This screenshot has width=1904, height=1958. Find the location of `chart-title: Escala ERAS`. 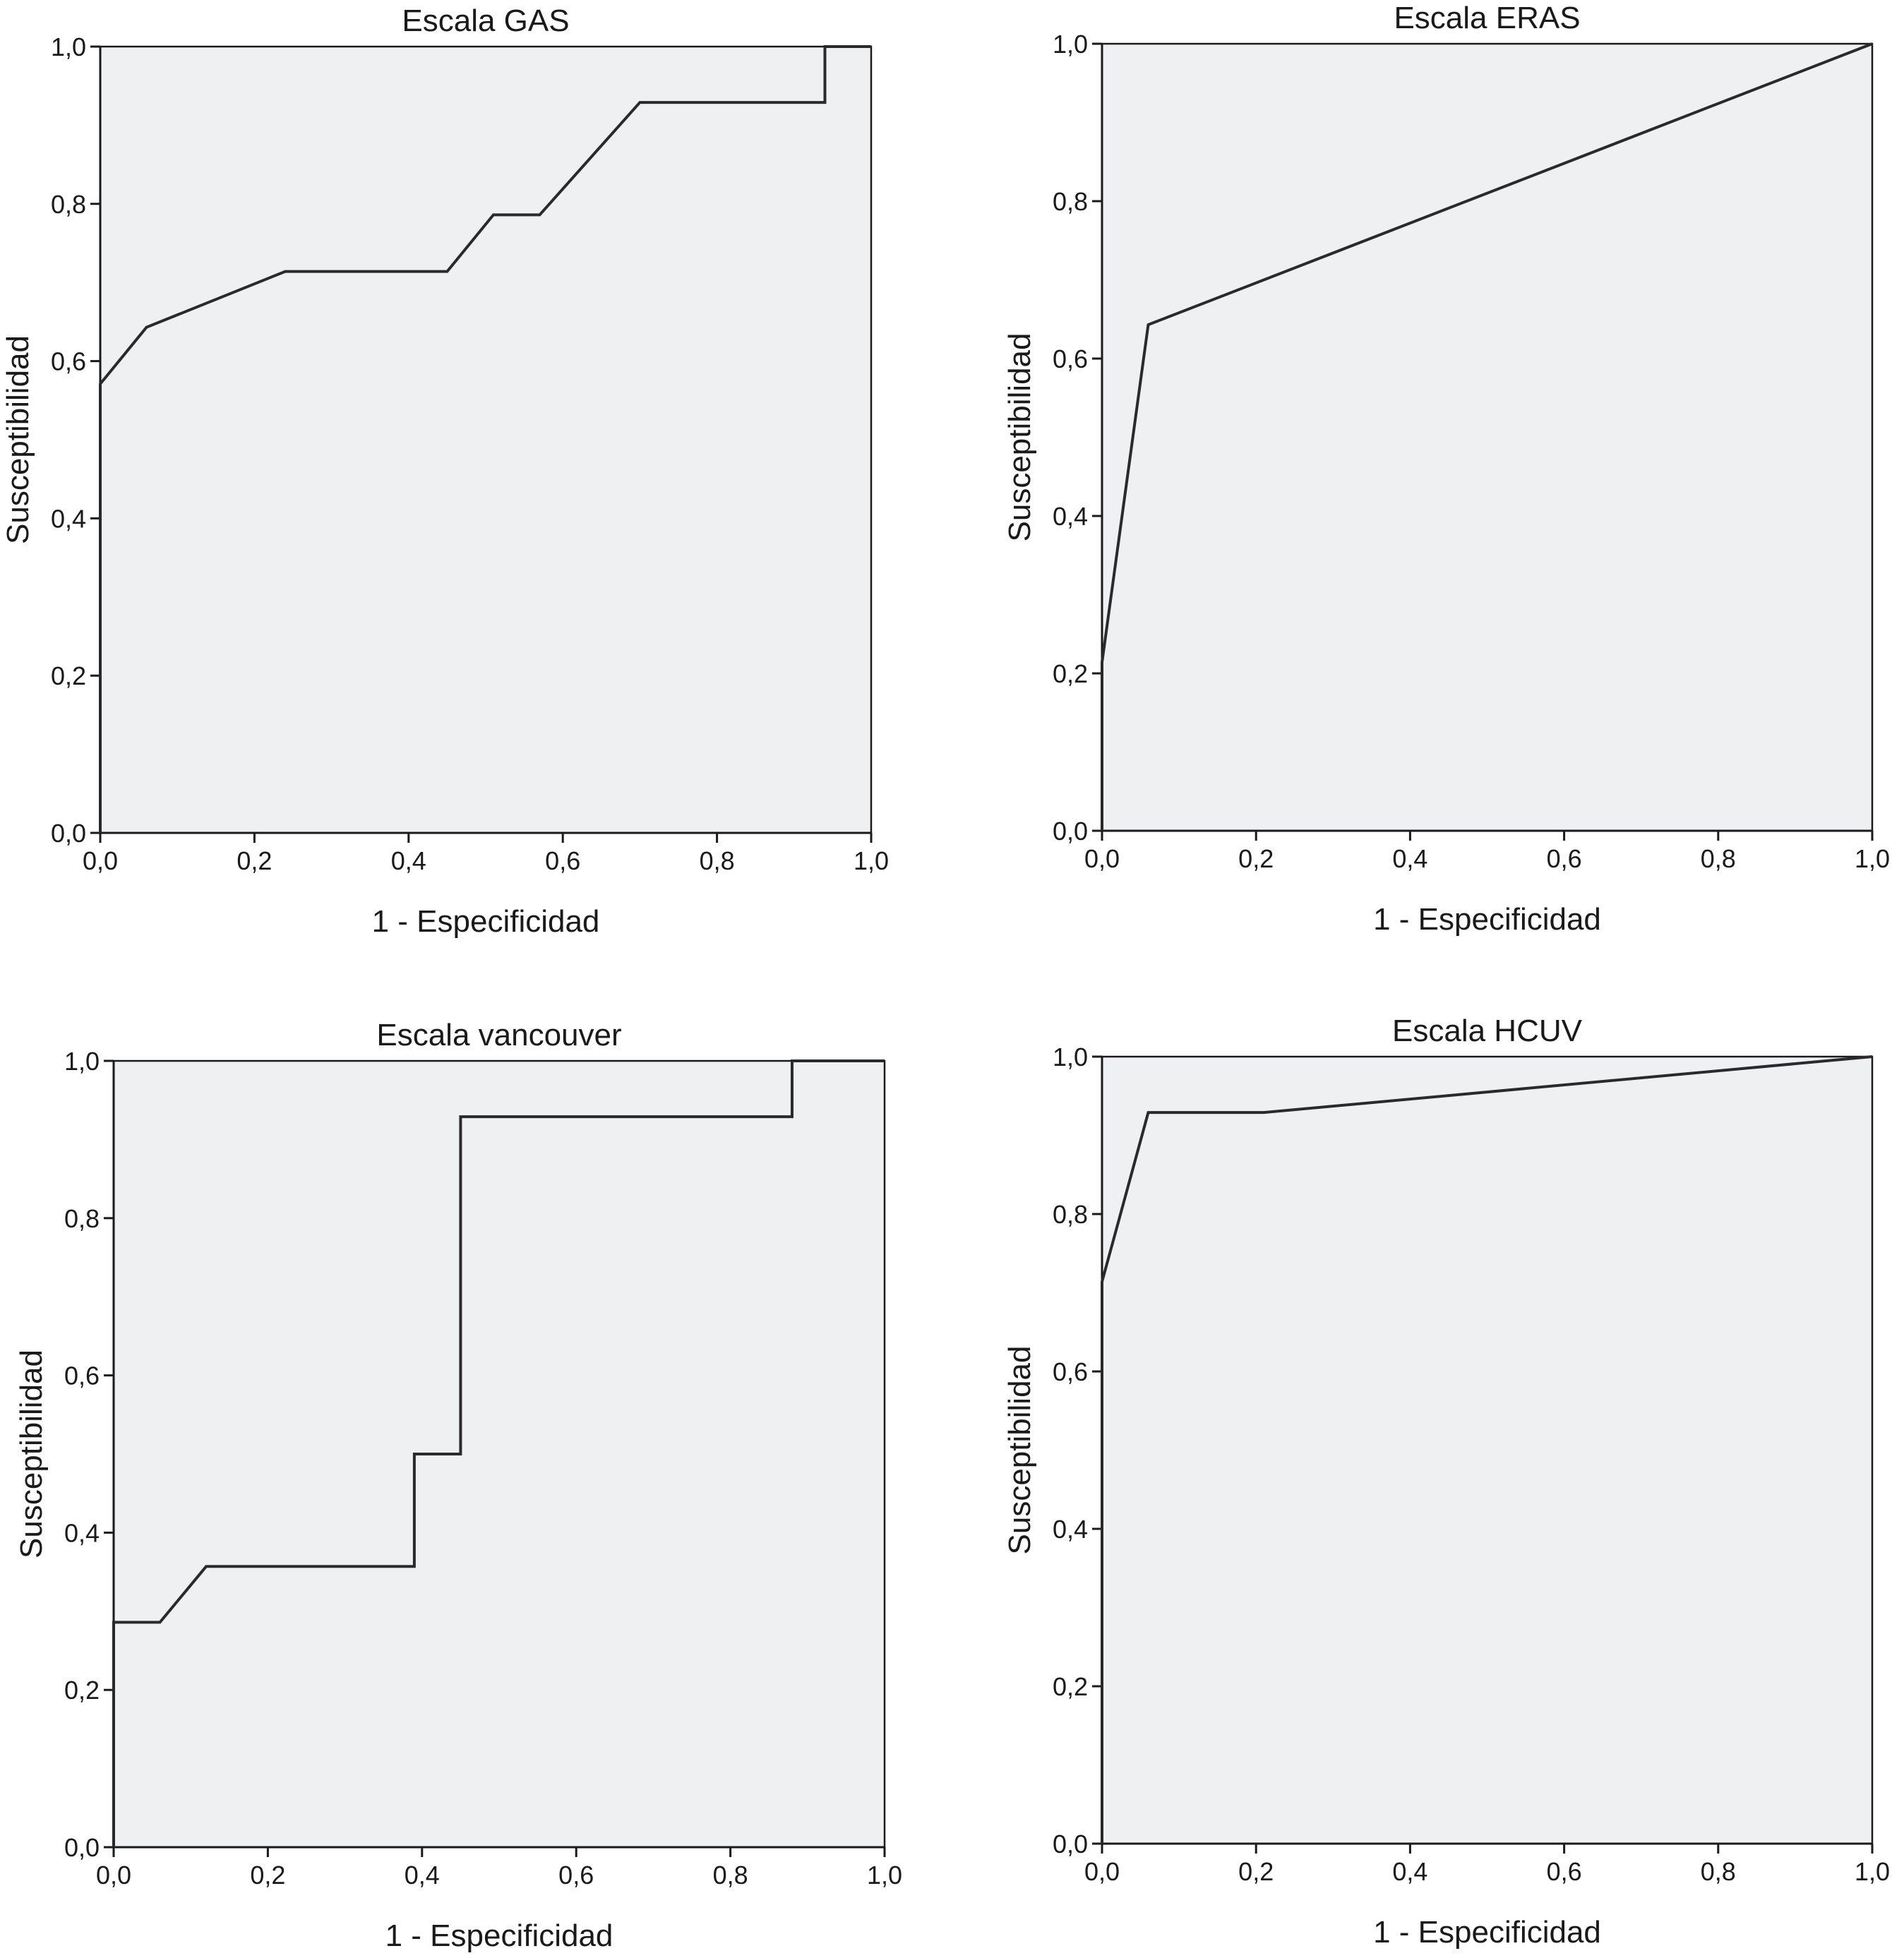

chart-title: Escala ERAS is located at coordinates (1487, 18).